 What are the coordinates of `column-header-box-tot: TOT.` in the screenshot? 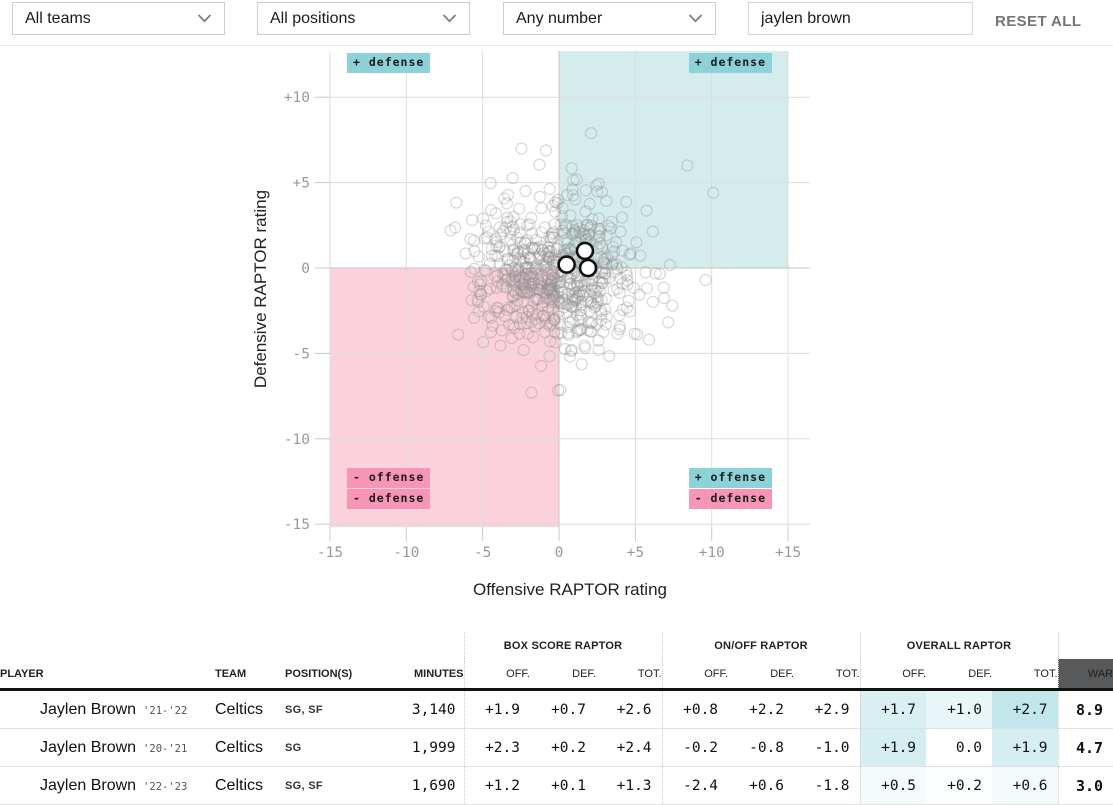 It's located at (629, 675).